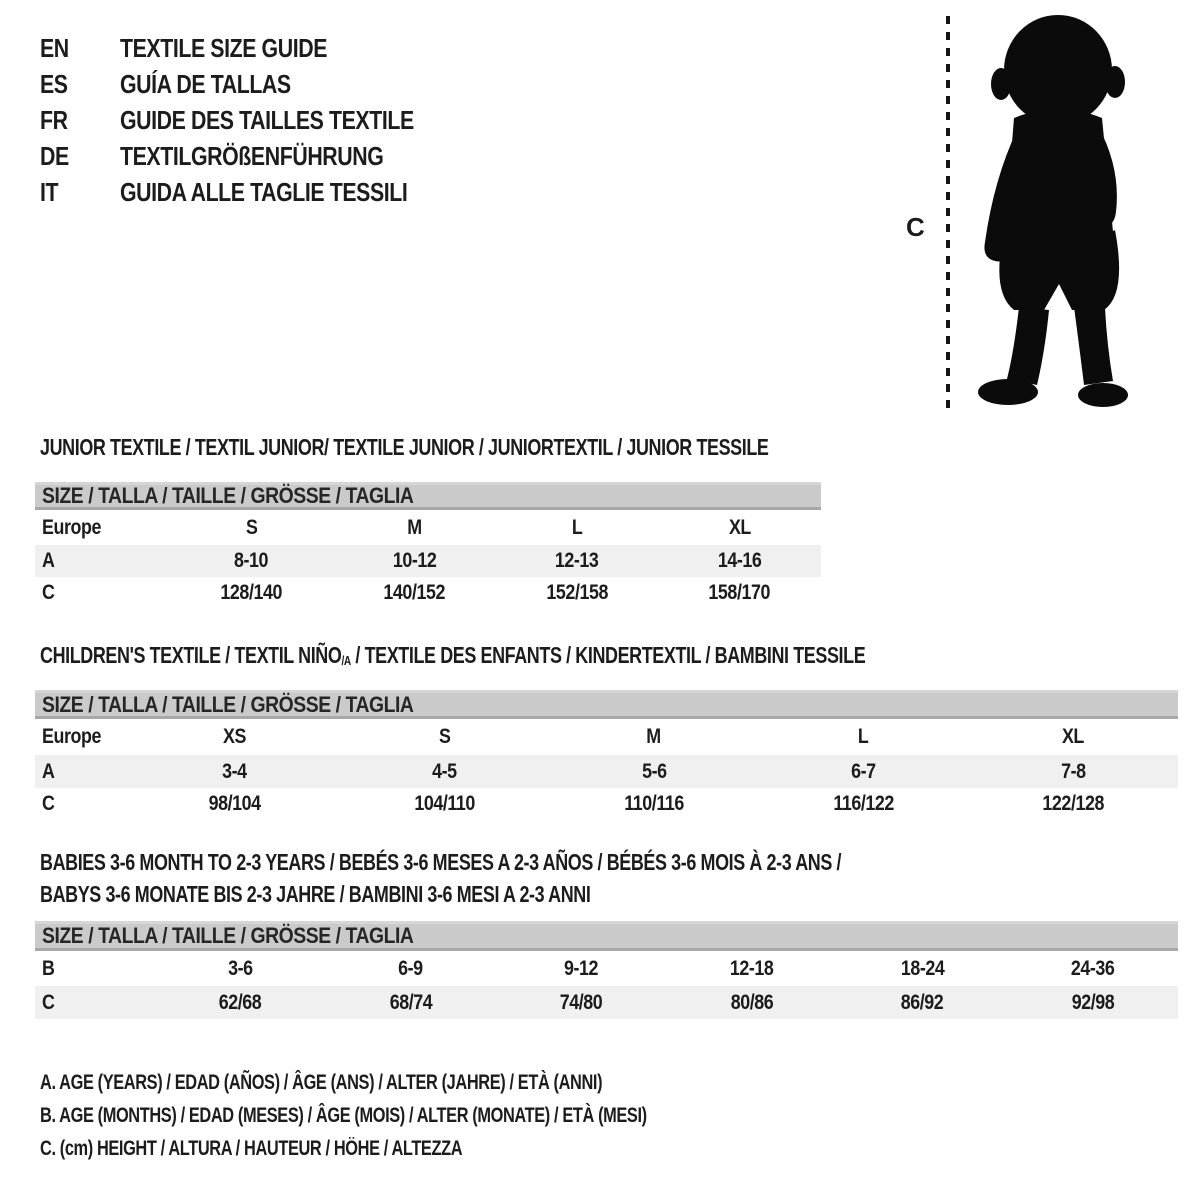 Image resolution: width=1200 pixels, height=1200 pixels. I want to click on table-cell: 9-12, so click(581, 968).